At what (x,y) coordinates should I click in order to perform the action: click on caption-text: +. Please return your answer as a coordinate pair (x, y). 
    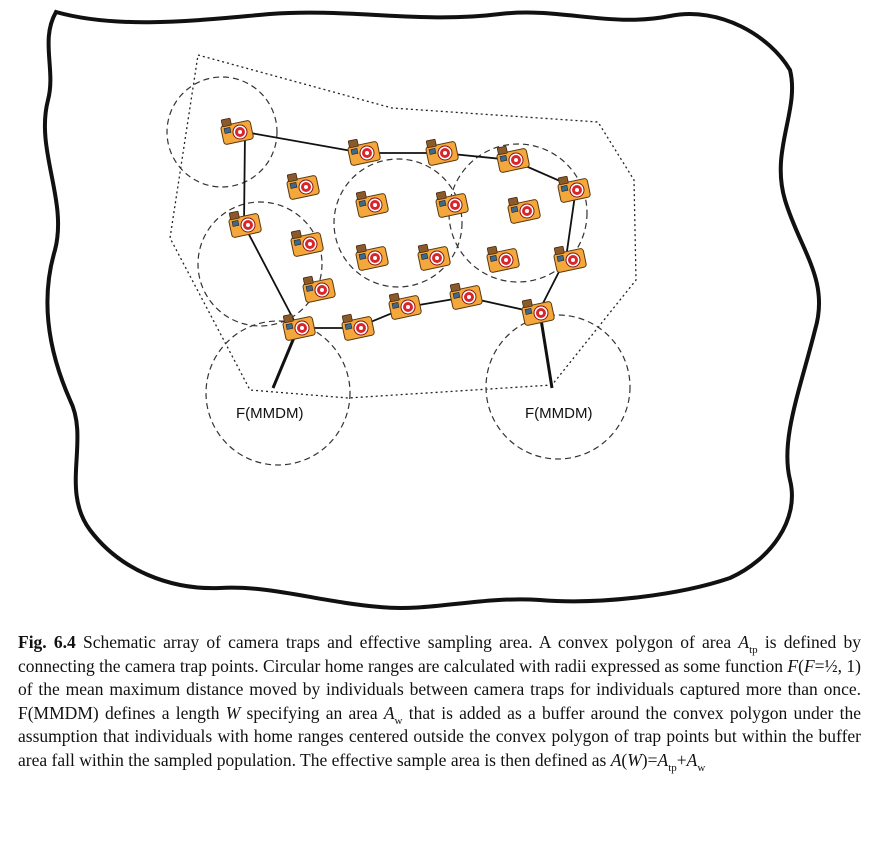
    Looking at the image, I should click on (681, 759).